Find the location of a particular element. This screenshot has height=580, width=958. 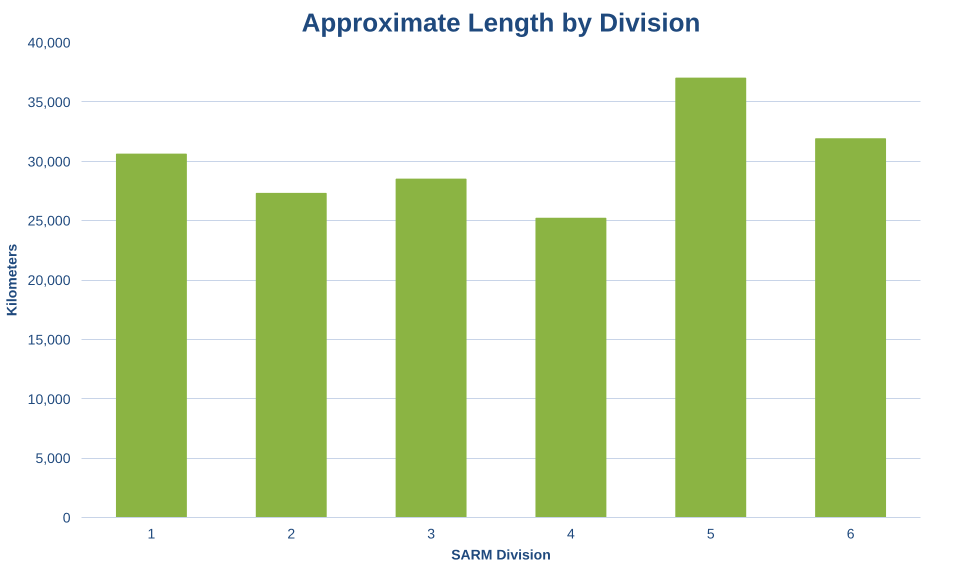

y-tick-label: 5,000 is located at coordinates (53, 458).